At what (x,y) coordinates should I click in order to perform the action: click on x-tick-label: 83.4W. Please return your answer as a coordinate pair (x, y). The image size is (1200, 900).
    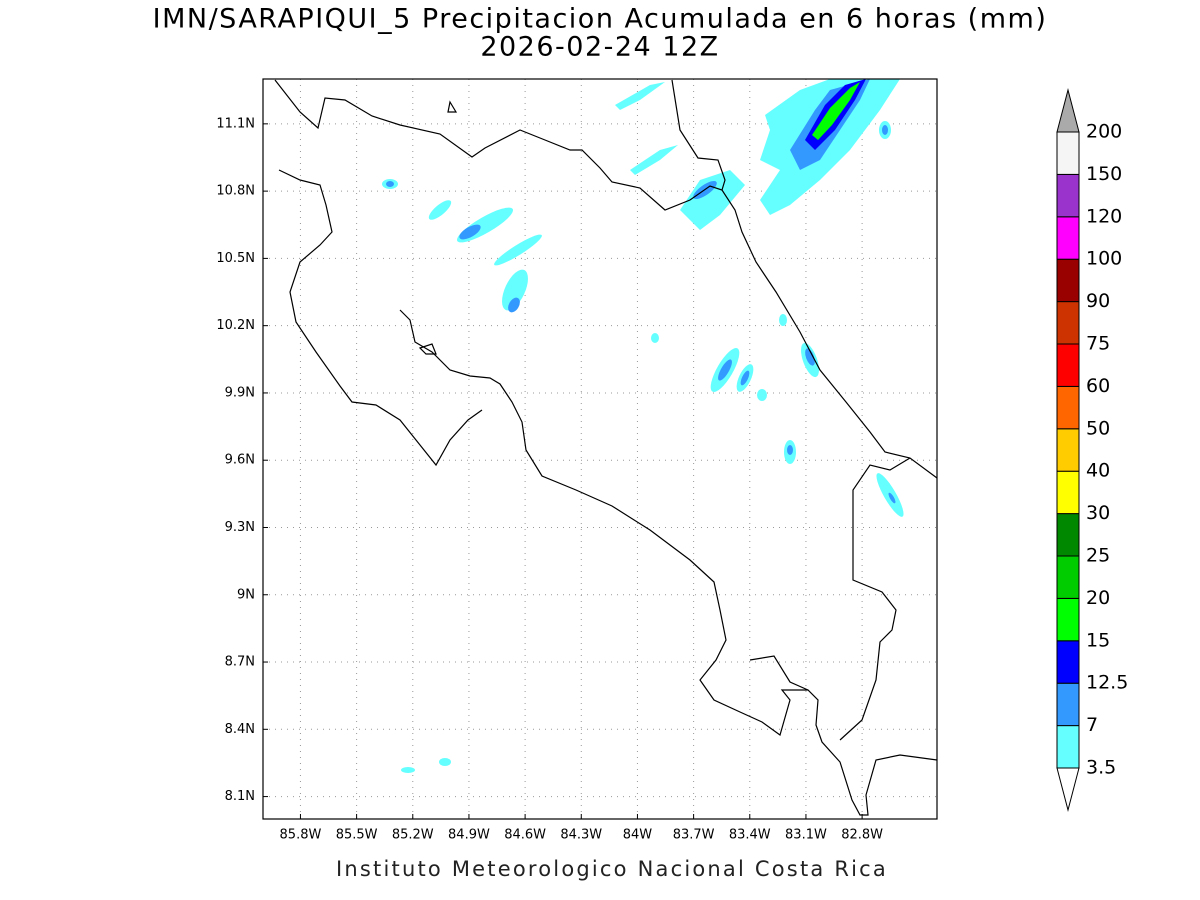
    Looking at the image, I should click on (750, 835).